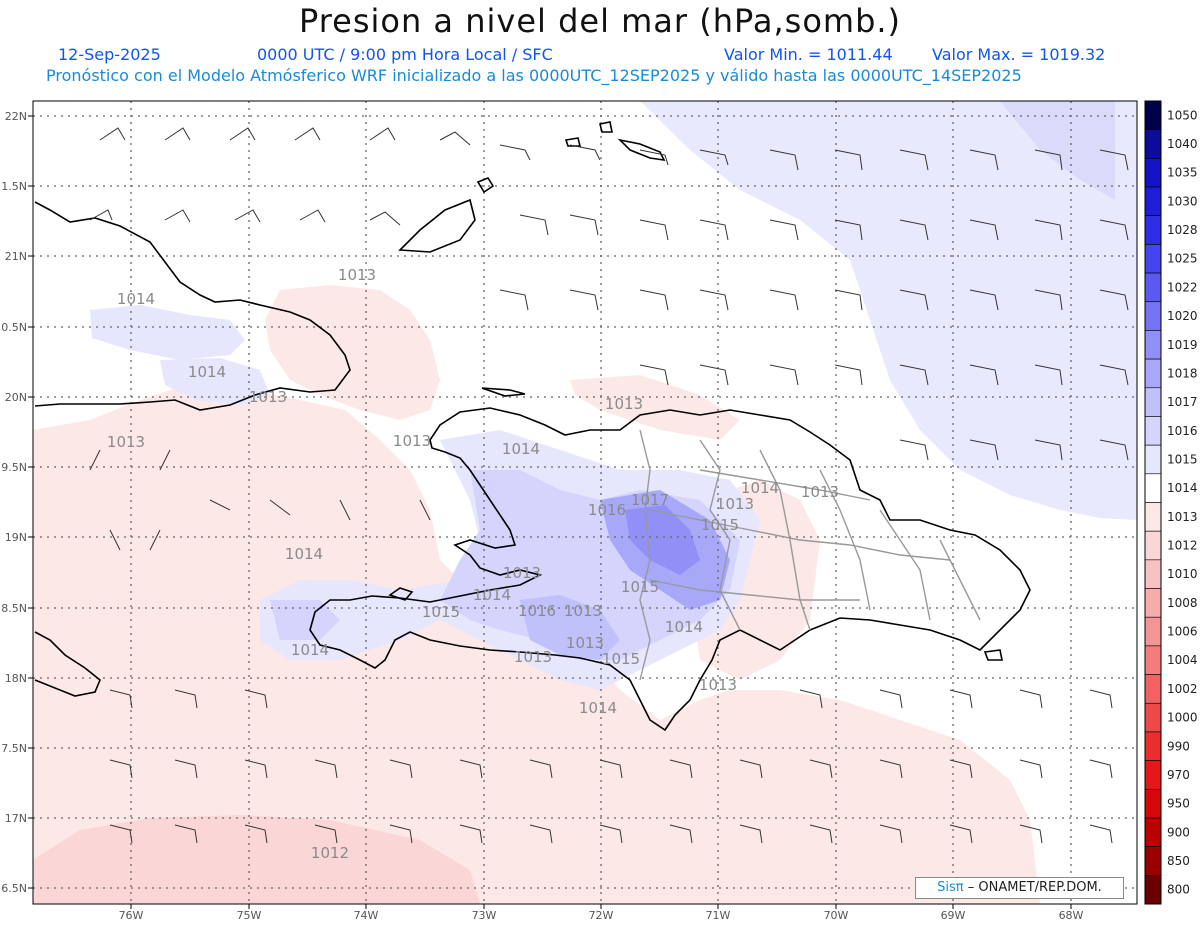 This screenshot has height=927, width=1200. Describe the element at coordinates (1182, 488) in the screenshot. I see `colorbar-label: 1014` at that location.